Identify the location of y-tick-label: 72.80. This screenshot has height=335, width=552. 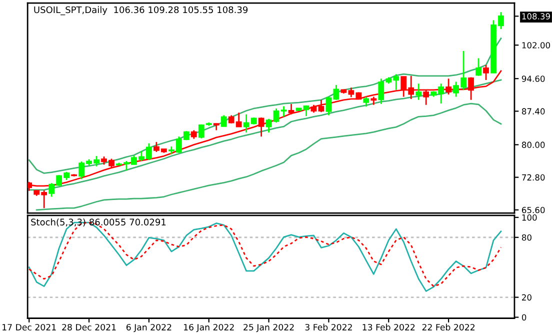
(533, 177).